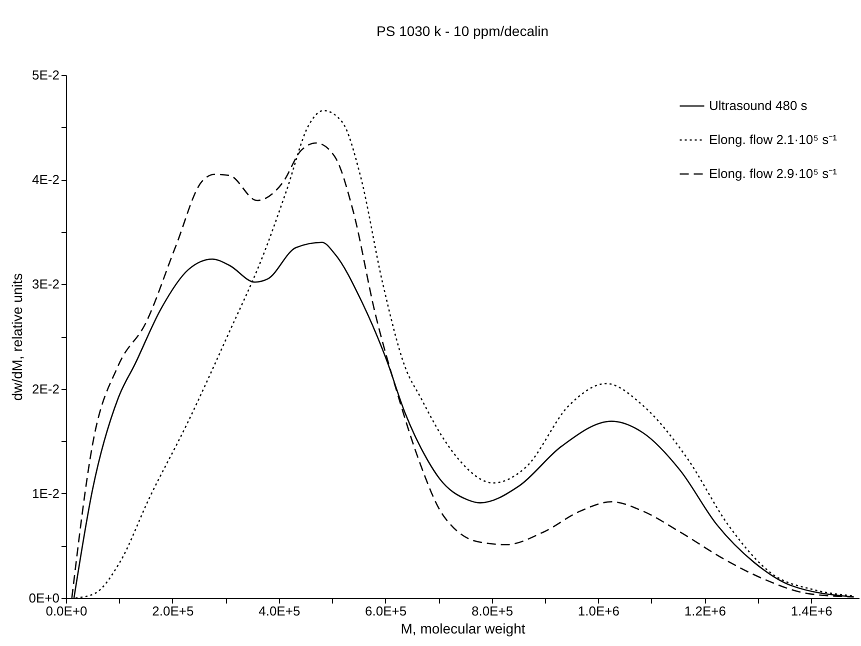 The width and height of the screenshot is (861, 646). I want to click on chart-title: PS 1030 k - 10 ppm/decalin, so click(462, 31).